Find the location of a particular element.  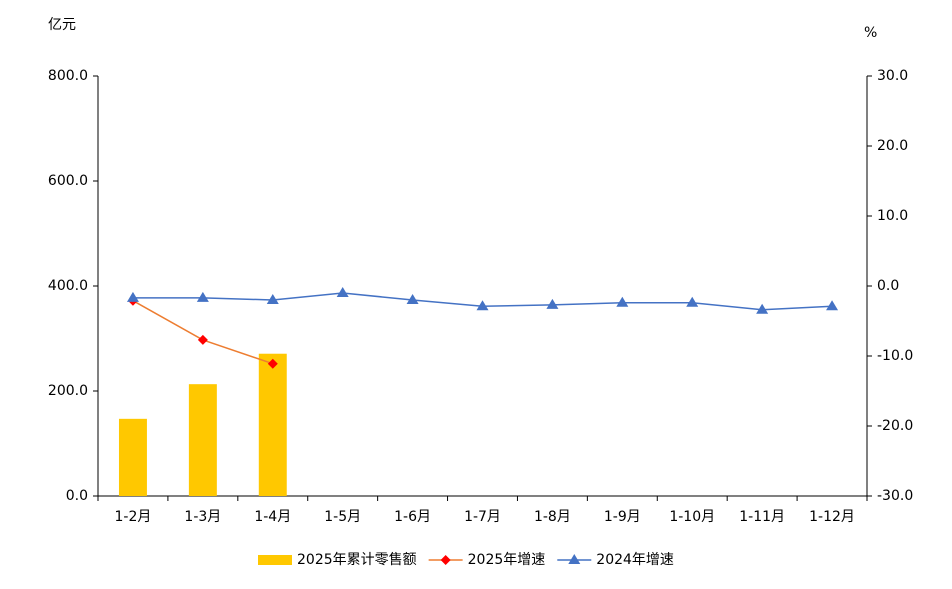

y-tick-label: 800.0 is located at coordinates (68, 76).